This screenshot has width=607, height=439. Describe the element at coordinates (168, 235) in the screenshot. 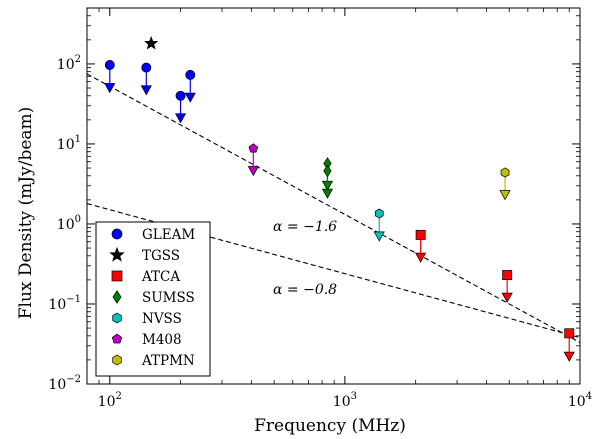

I see `legend-label-gleam: GLEAM` at that location.